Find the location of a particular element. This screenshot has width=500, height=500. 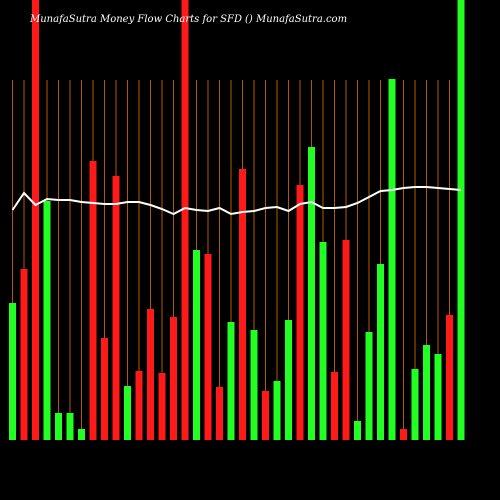

lines is located at coordinates (236, 201).